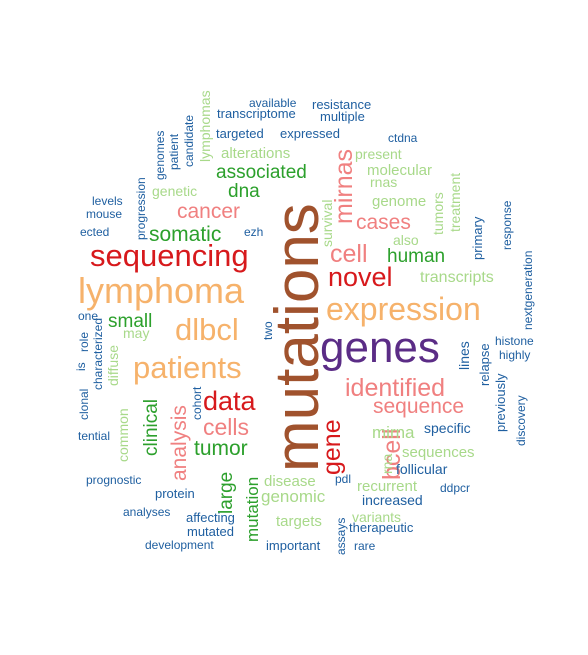  Describe the element at coordinates (221, 448) in the screenshot. I see `word-tumor: tumor` at that location.